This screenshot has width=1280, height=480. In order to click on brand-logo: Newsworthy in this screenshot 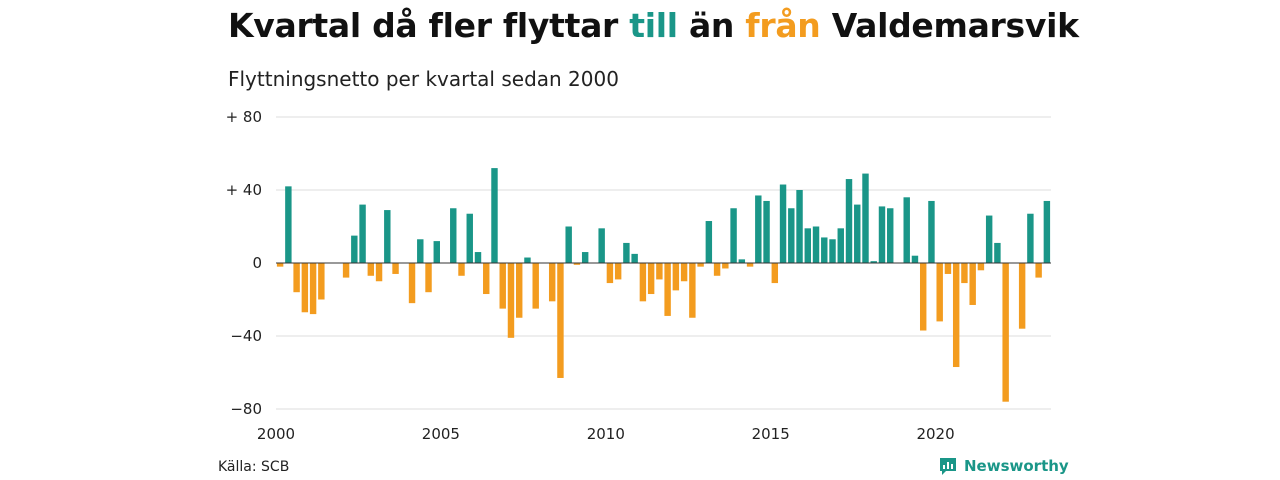, I will do `click(1003, 466)`.